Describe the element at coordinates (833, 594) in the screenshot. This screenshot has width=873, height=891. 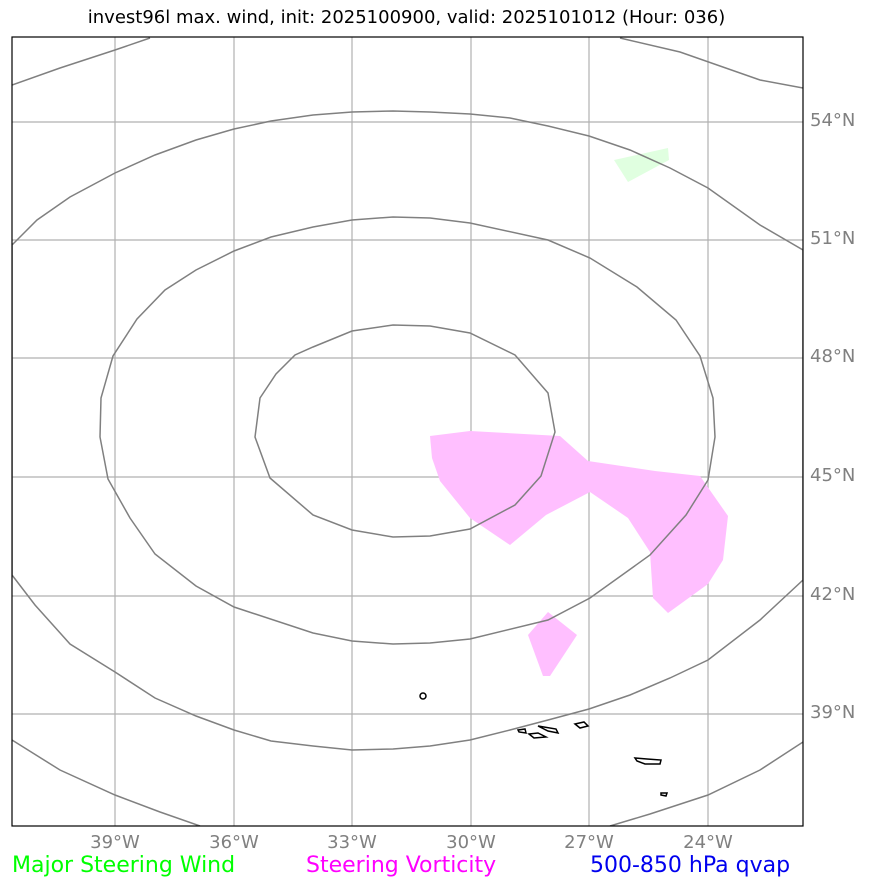
I see `lat-label-42n: 42°N` at that location.